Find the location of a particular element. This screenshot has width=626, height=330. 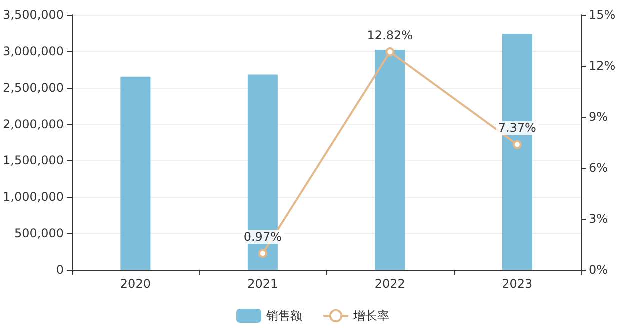

y2-tick-label: 12% is located at coordinates (602, 66).